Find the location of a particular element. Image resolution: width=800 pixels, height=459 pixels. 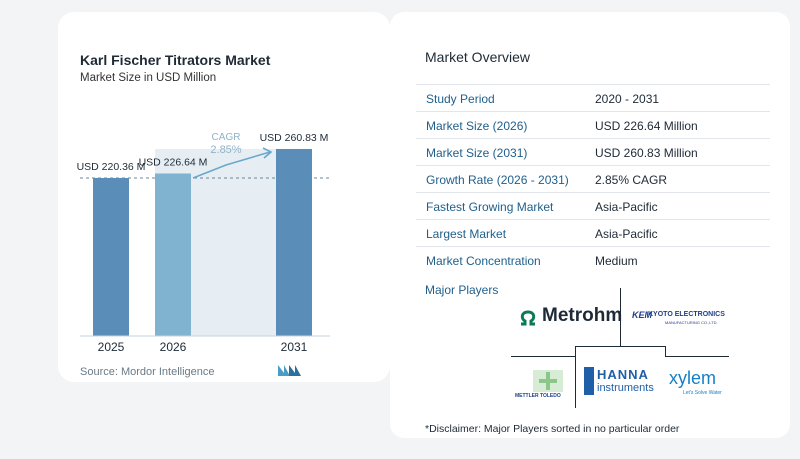

cagr-value: 2.85% is located at coordinates (225, 150).